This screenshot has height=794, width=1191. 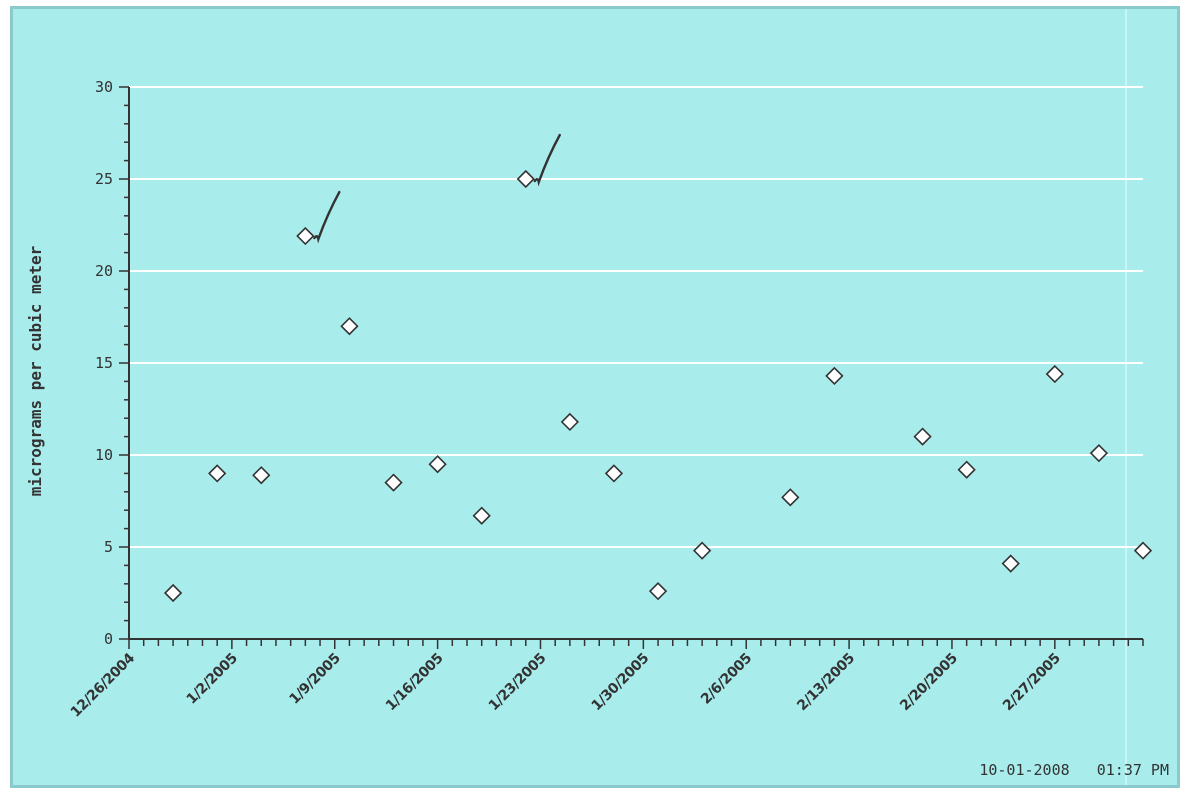 I want to click on x-tick-label: 2/27/2005, so click(x=1032, y=683).